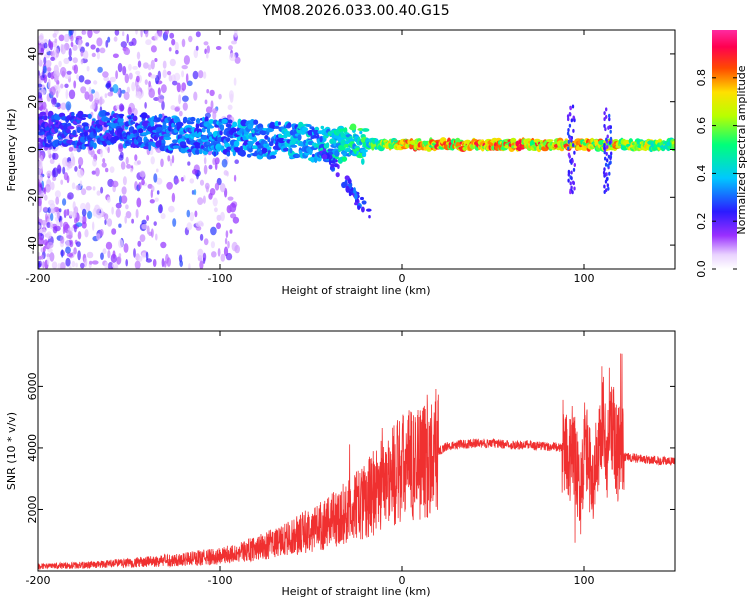 The width and height of the screenshot is (750, 600). Describe the element at coordinates (724, 149) in the screenshot. I see `colorbar-gradient` at that location.